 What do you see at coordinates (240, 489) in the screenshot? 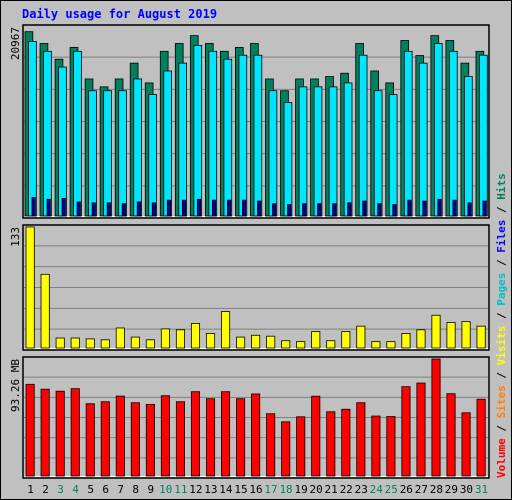
I see `day-label: 15` at bounding box center [240, 489].